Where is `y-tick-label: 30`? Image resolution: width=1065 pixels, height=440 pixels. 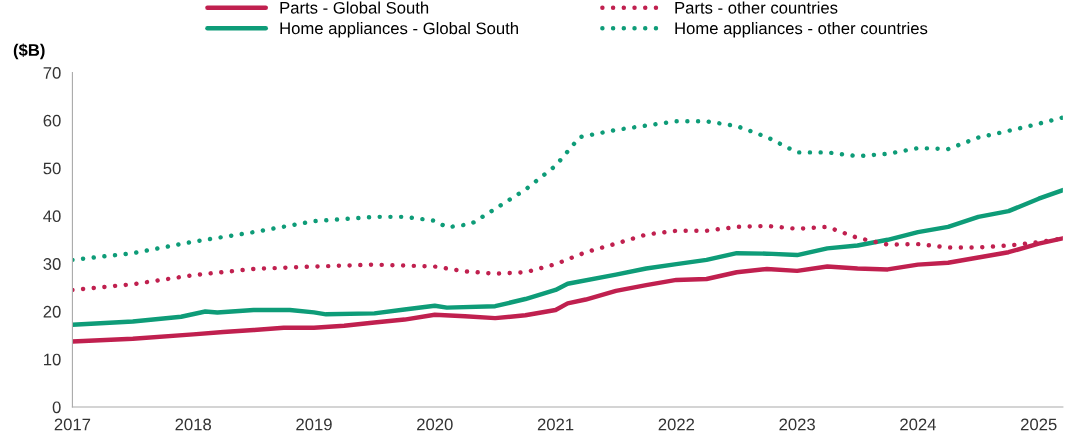
y-tick-label: 30 is located at coordinates (52, 264).